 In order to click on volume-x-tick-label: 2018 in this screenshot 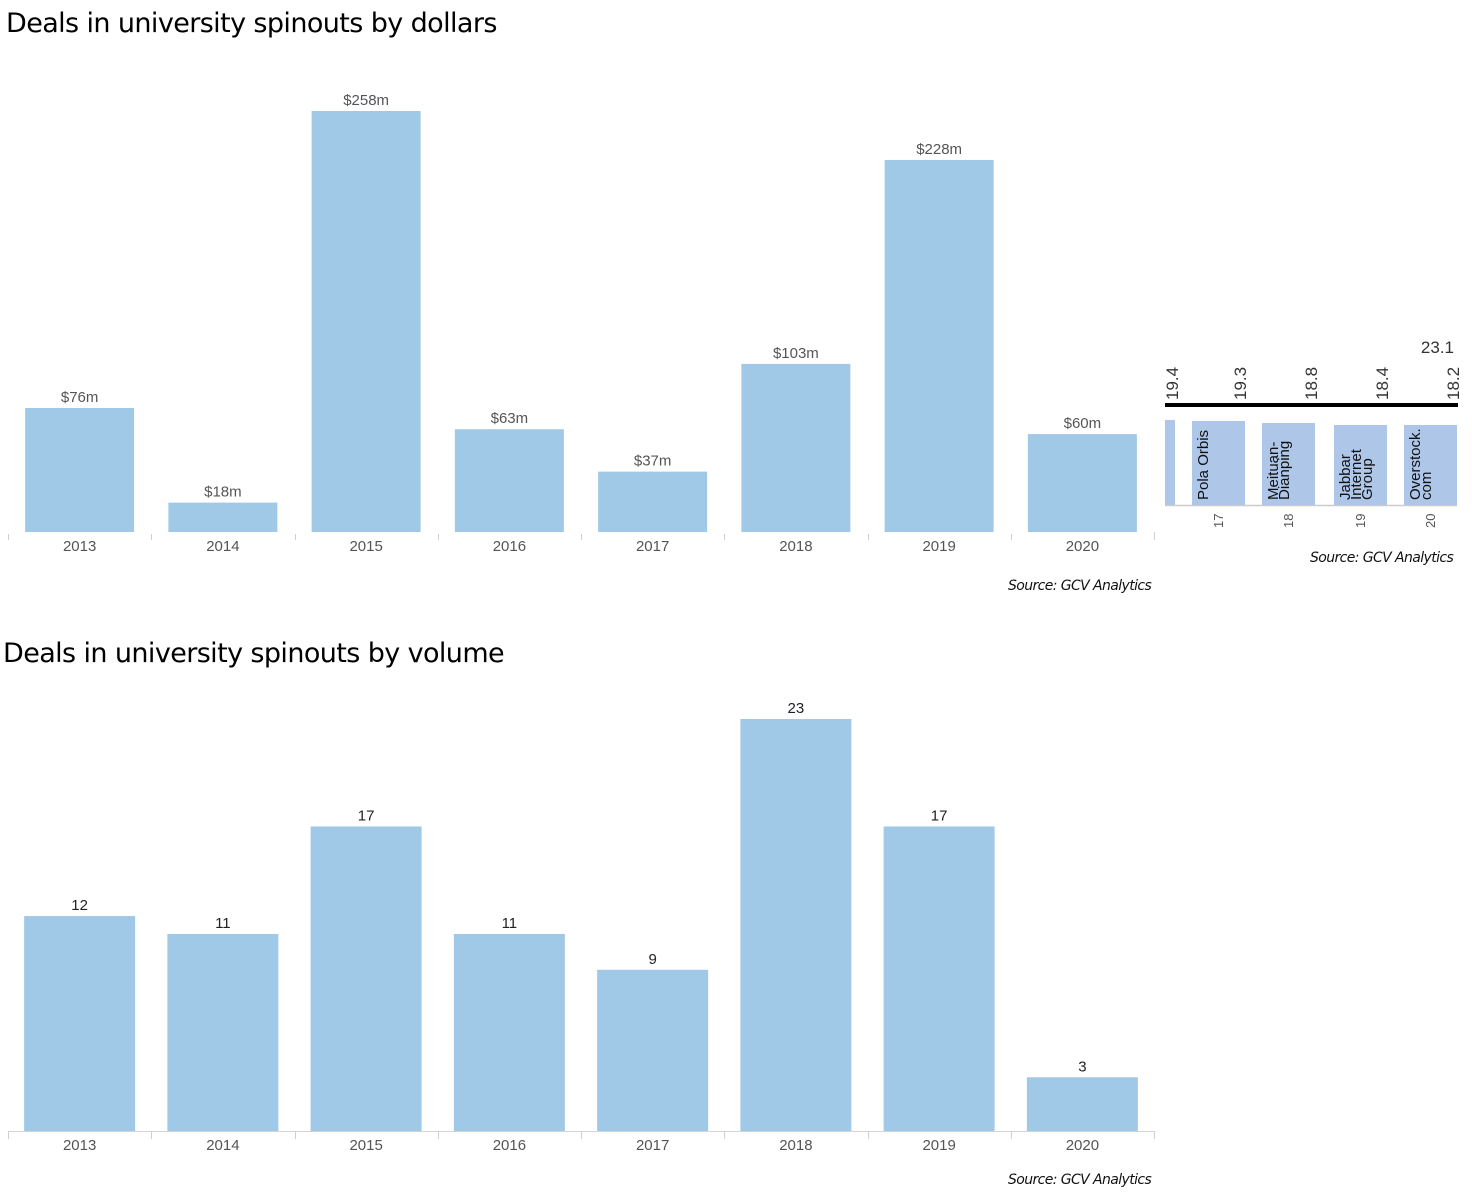, I will do `click(795, 1145)`.